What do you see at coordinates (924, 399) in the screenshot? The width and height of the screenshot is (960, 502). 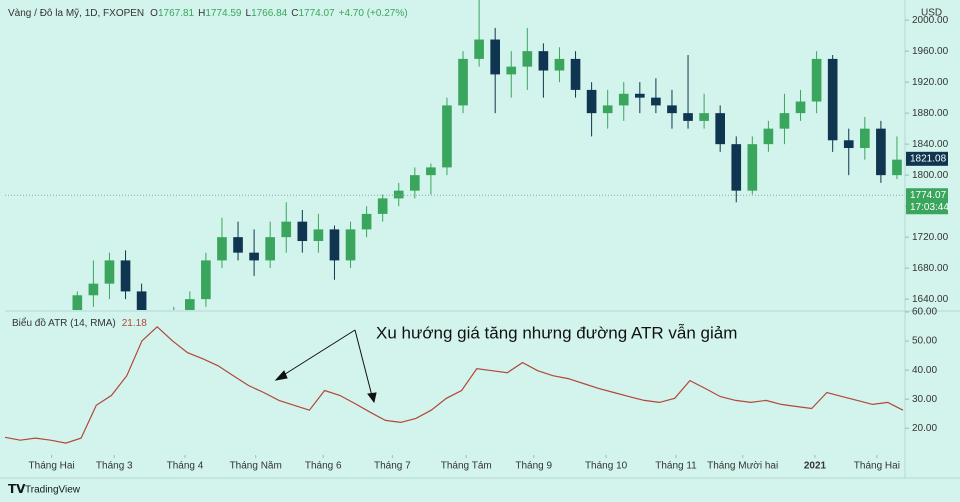 I see `y-tick-label: 30.00` at bounding box center [924, 399].